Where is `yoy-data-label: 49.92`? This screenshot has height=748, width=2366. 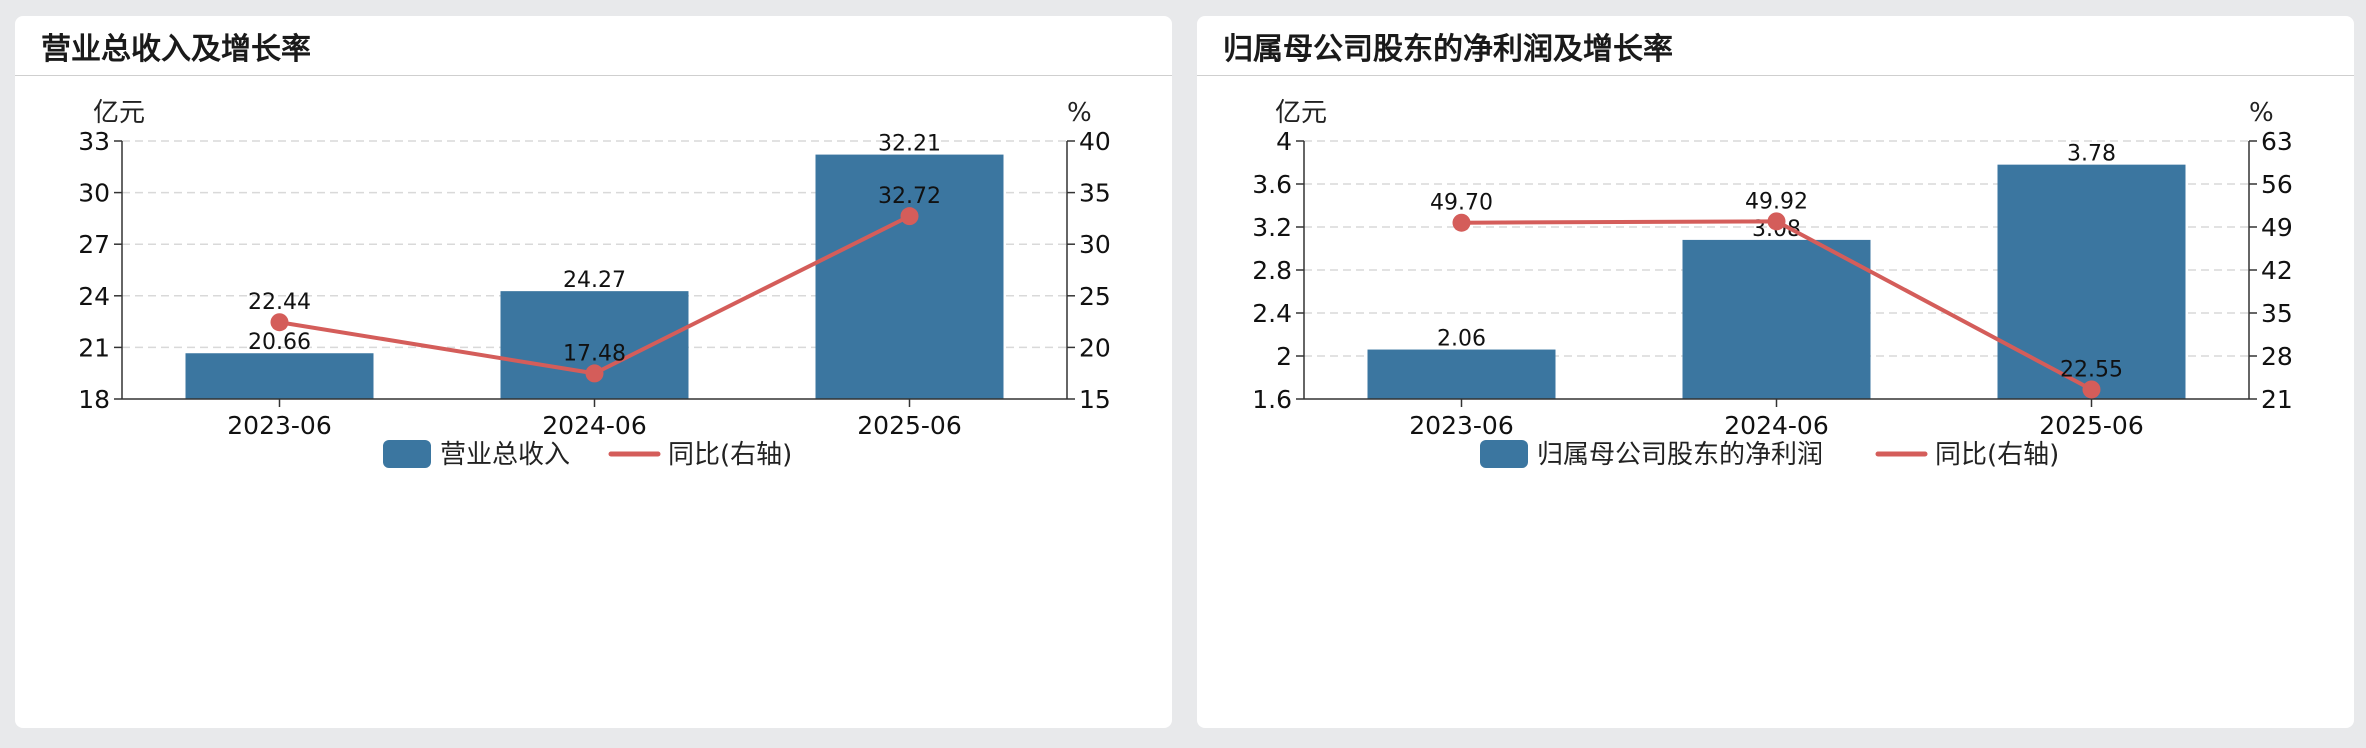 yoy-data-label: 49.92 is located at coordinates (1776, 201).